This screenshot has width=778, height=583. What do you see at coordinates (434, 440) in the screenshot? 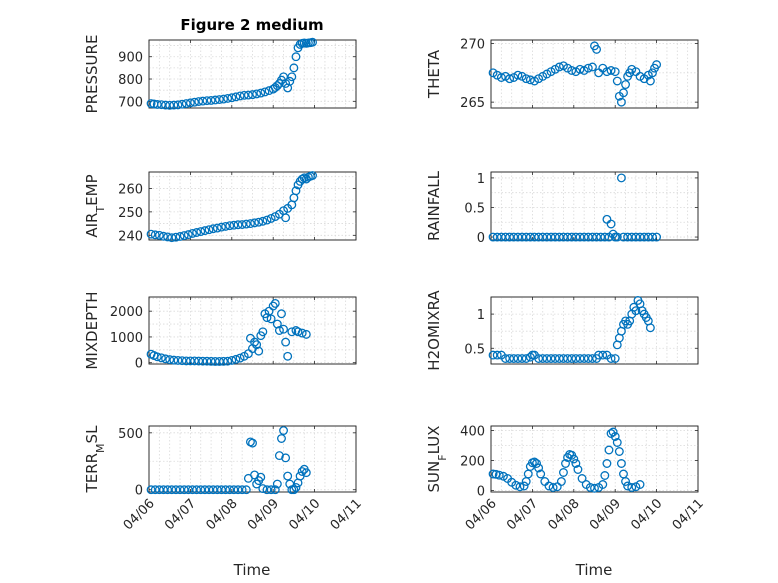
I see `y-axis-label-tail: LUX` at bounding box center [434, 440].